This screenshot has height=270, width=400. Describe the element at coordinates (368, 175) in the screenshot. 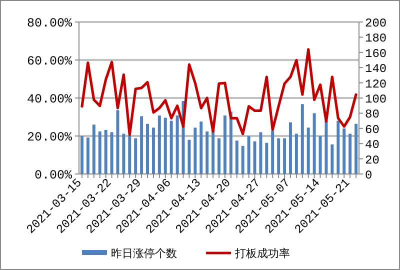

I see `y2-tick-label: 0` at that location.